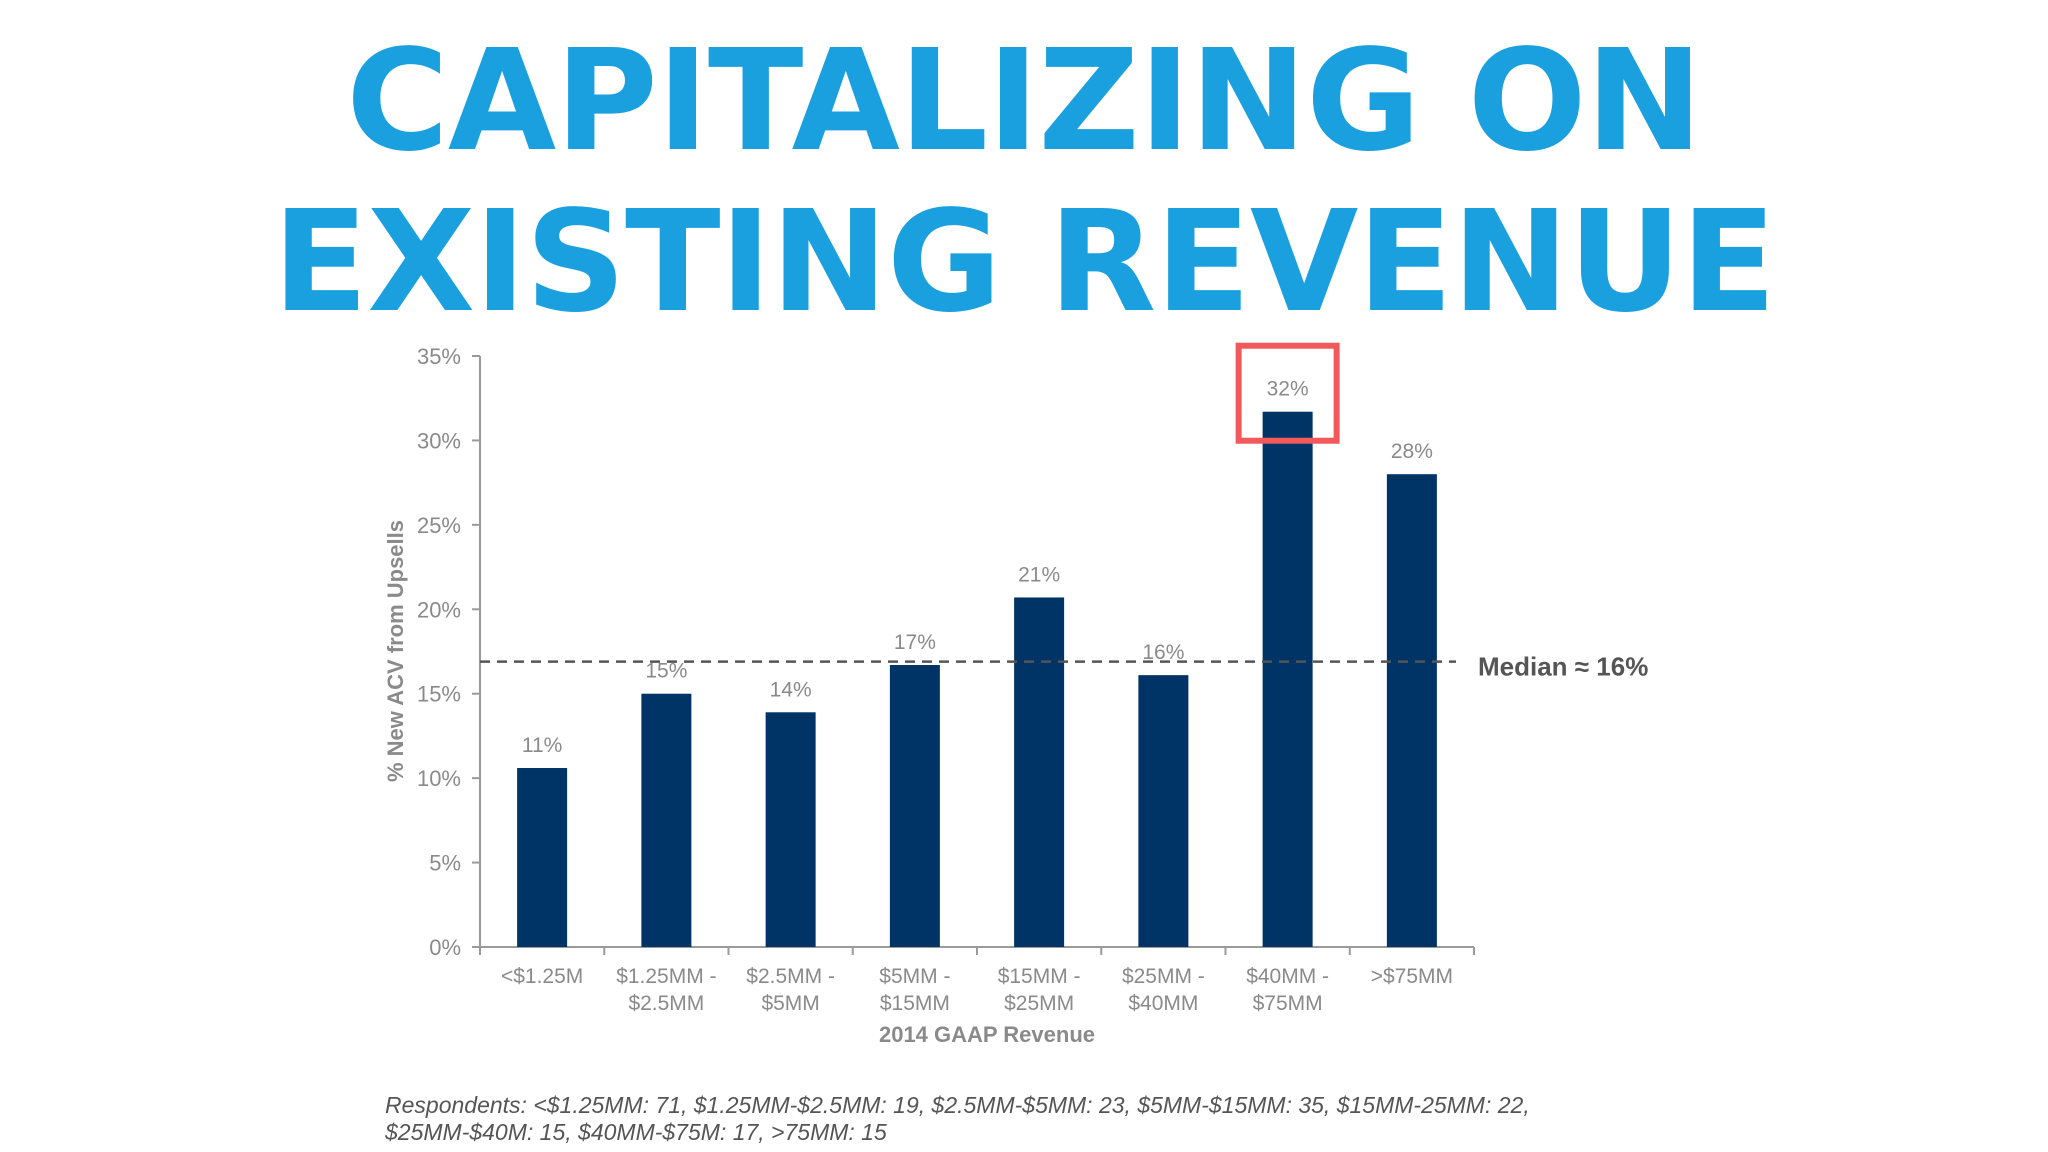 The width and height of the screenshot is (2048, 1152). Describe the element at coordinates (439, 525) in the screenshot. I see `y-tick-label: 25%` at that location.